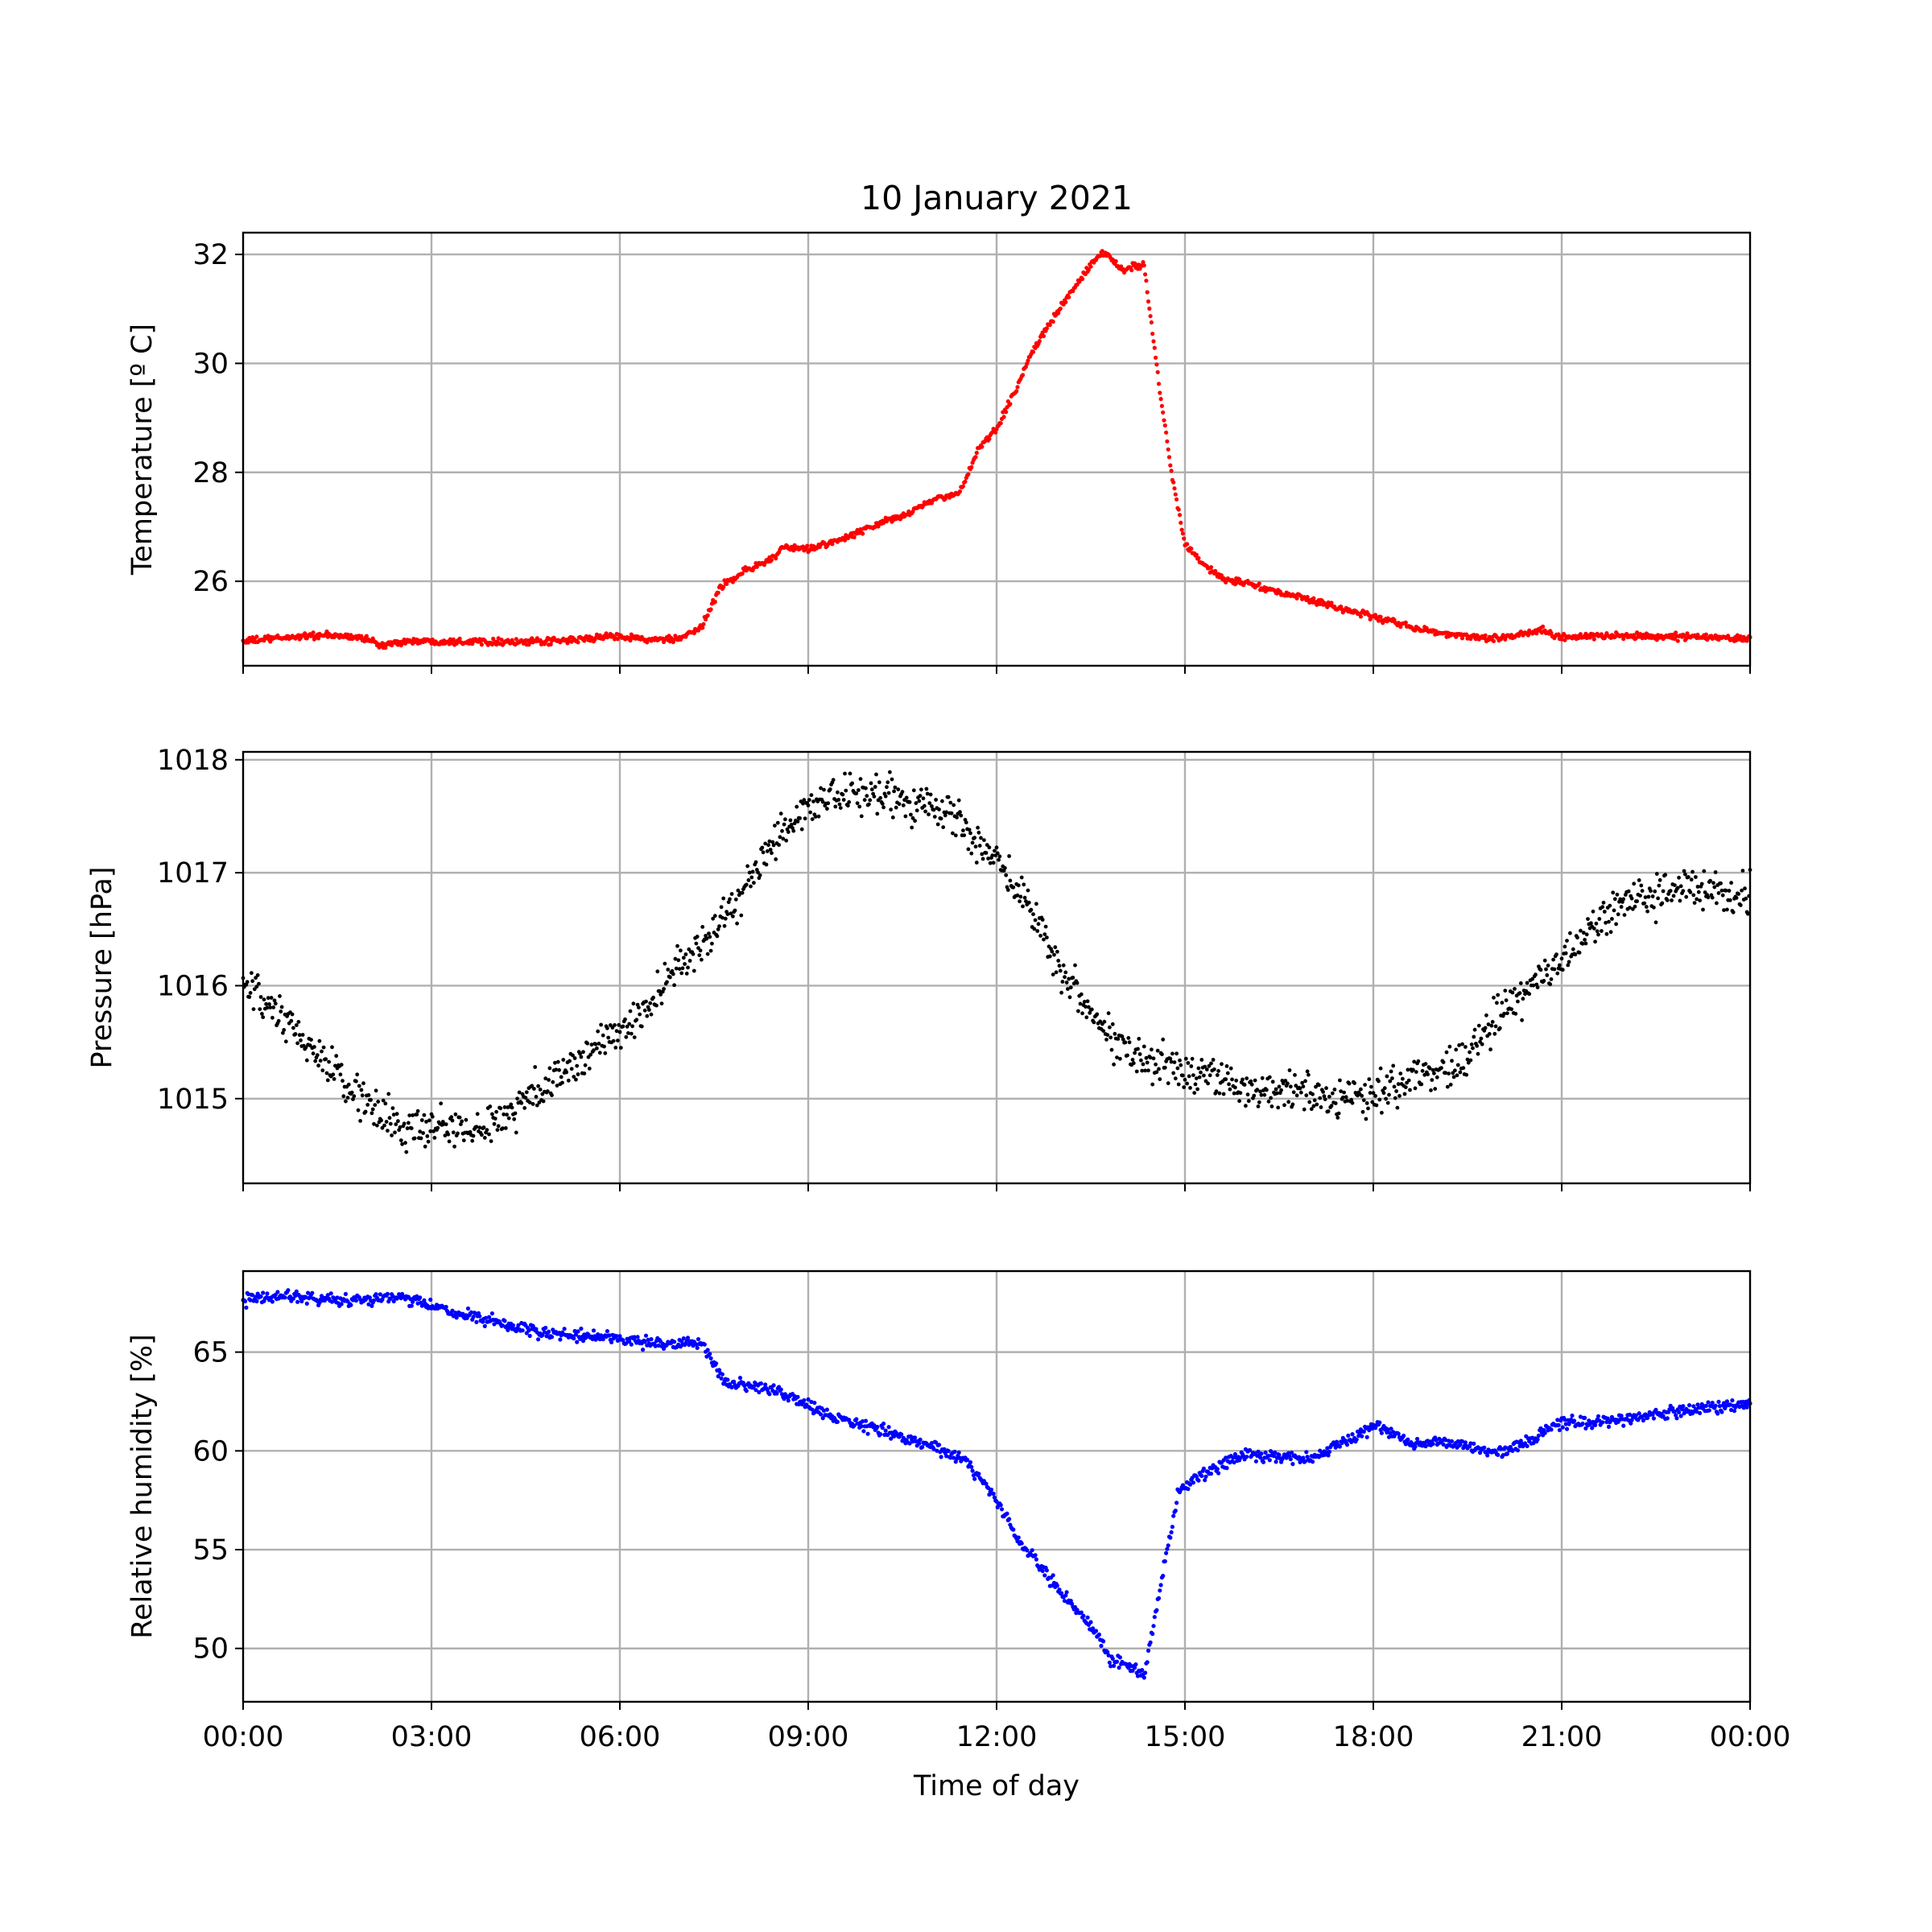 The image size is (1932, 1932). I want to click on x-tick-label: 15:00, so click(1185, 1737).